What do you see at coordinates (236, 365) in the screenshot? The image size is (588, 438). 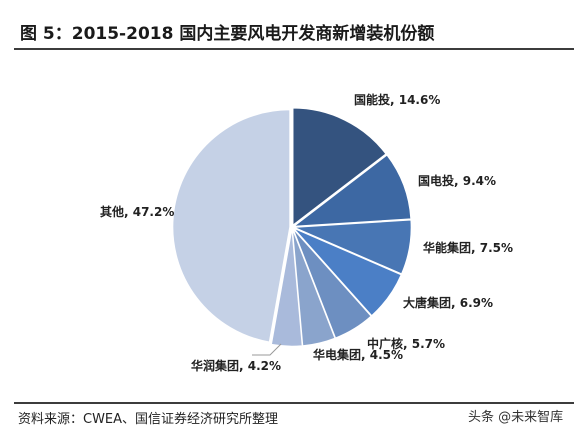 I see `slice-label: 华润集团, 4.2%` at bounding box center [236, 365].